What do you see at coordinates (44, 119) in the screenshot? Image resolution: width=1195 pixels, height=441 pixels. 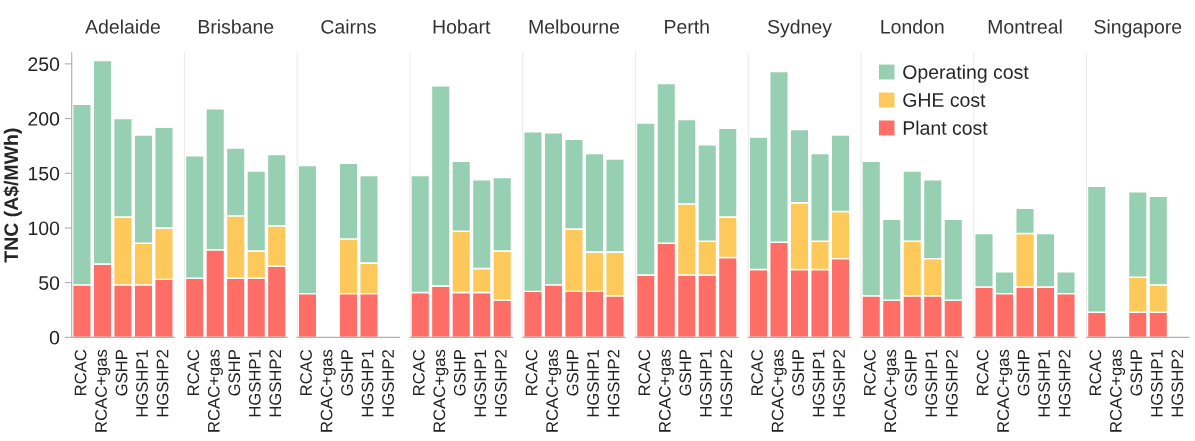 I see `y-tick-label: 200` at bounding box center [44, 119].